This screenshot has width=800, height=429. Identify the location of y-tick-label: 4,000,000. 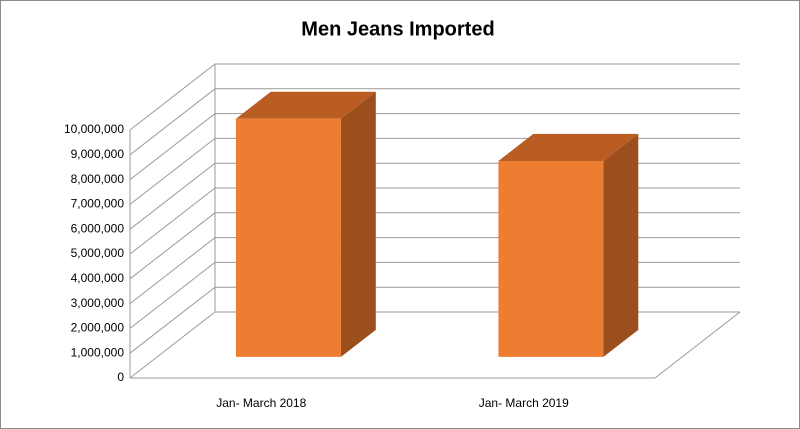
(98, 278).